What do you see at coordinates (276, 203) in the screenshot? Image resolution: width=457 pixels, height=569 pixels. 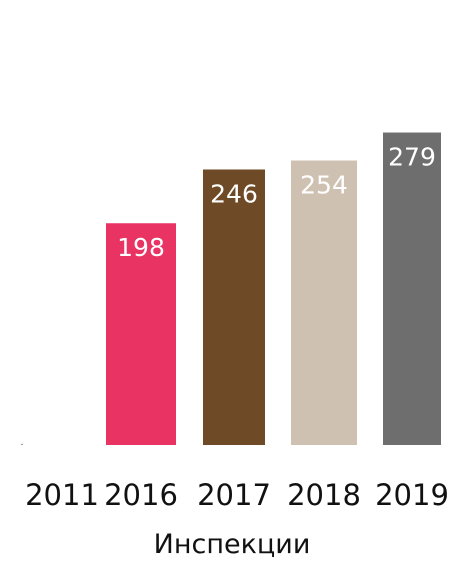 I see `value-labels-group: 198 246 254 279` at bounding box center [276, 203].